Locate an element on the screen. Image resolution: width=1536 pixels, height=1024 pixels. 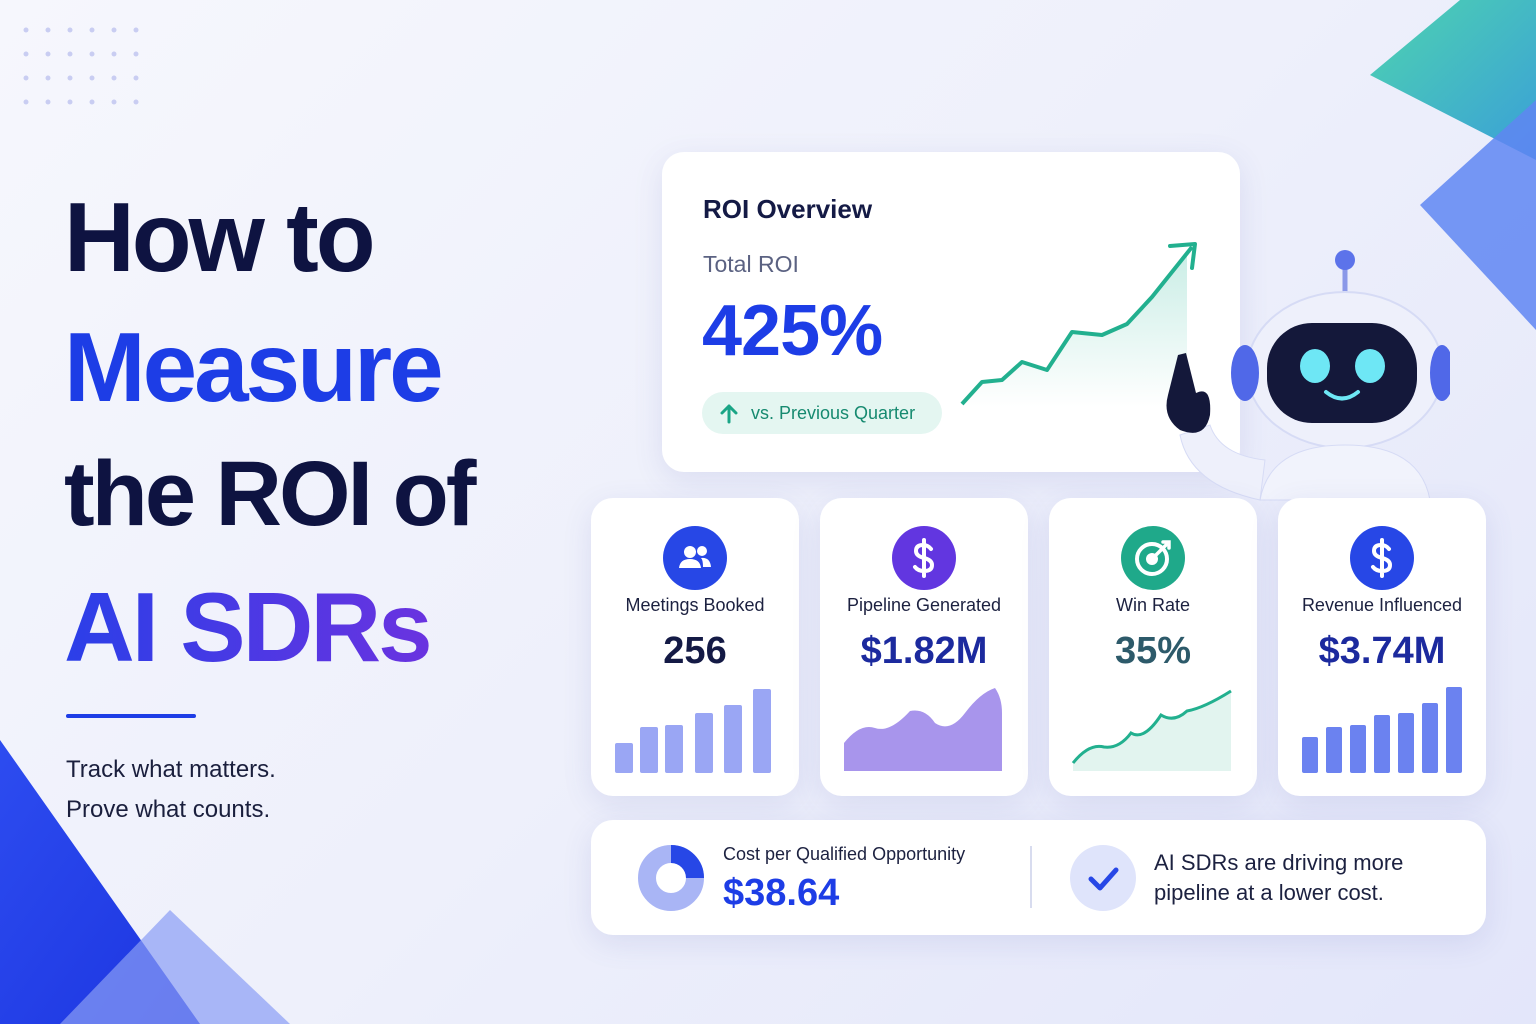
check-icon is located at coordinates (1103, 878).